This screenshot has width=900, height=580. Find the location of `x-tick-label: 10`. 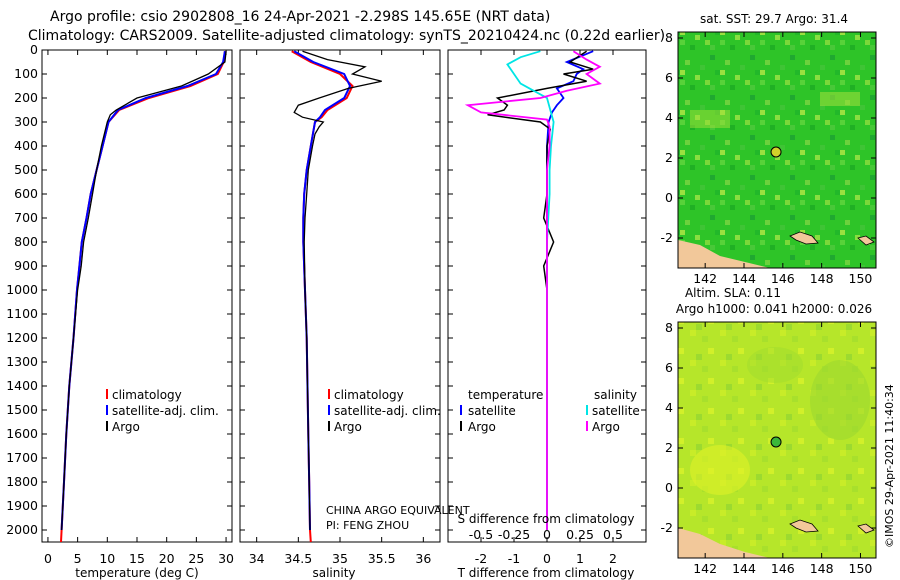

x-tick-label: 10 is located at coordinates (107, 558).